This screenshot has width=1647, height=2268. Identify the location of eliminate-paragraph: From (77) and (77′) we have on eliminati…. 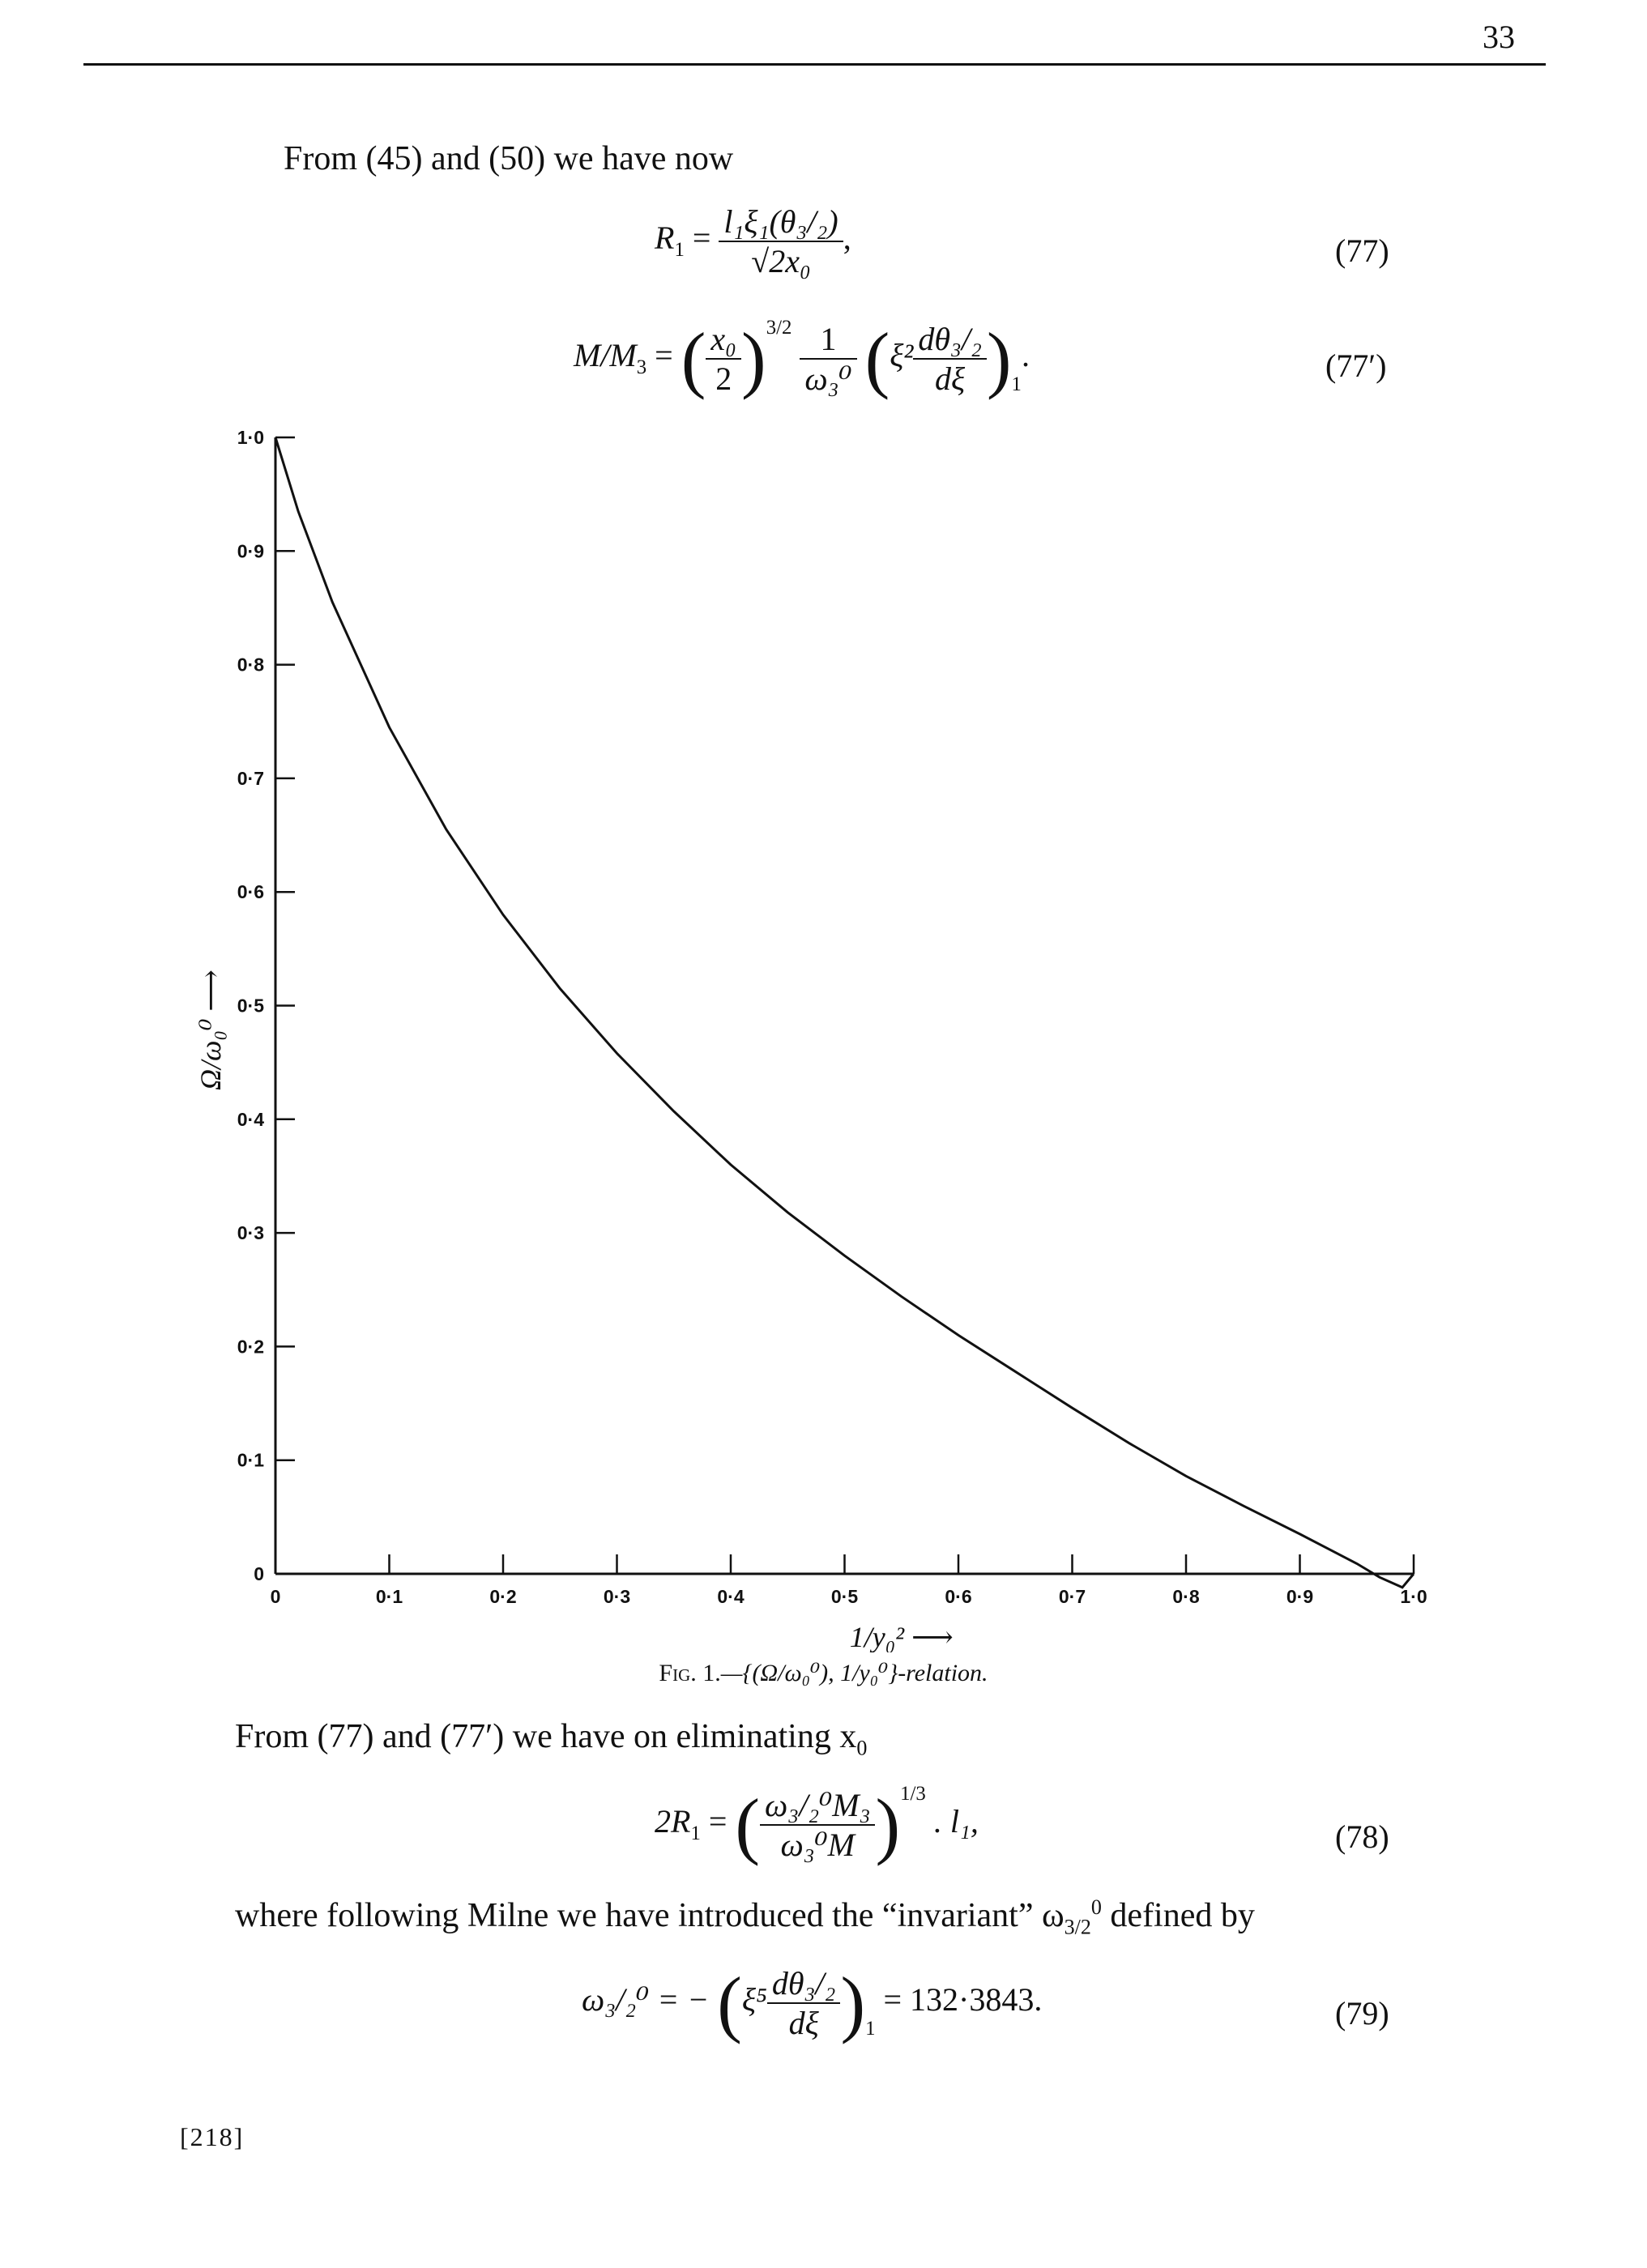
(551, 1738).